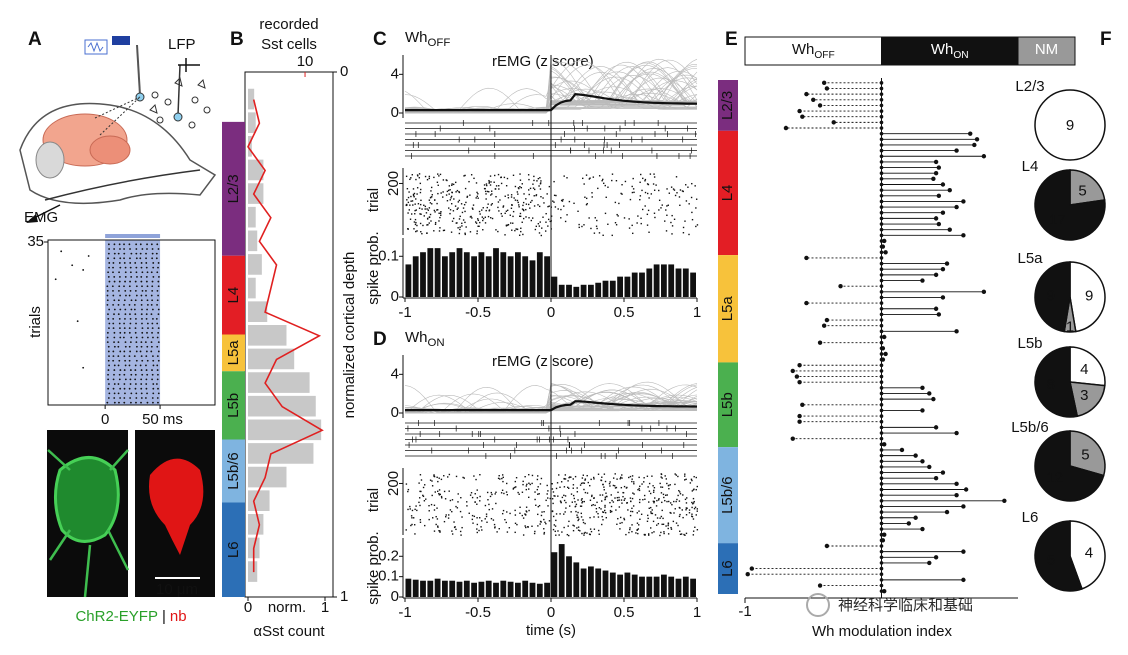 The height and width of the screenshot is (655, 1128). What do you see at coordinates (388, 555) in the screenshot?
I see `y-tick-label: 0.2` at bounding box center [388, 555].